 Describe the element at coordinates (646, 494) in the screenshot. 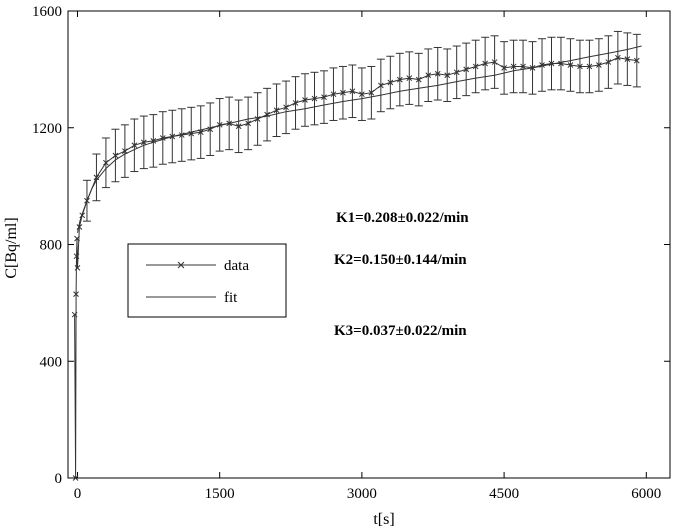

I see `x-tick-label: 6000` at that location.